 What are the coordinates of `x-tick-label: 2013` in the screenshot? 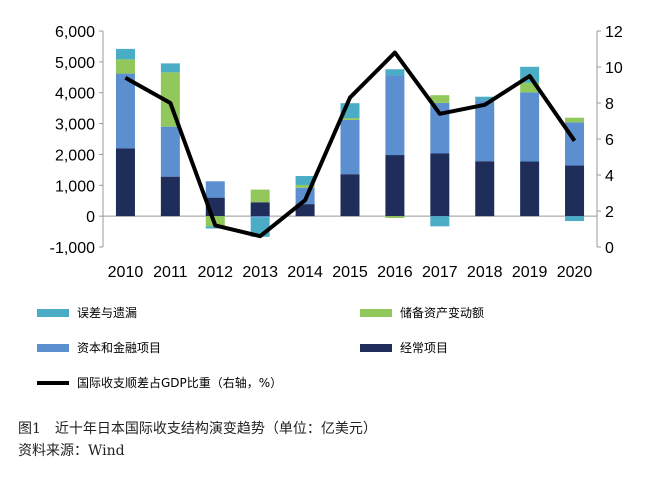 It's located at (260, 272).